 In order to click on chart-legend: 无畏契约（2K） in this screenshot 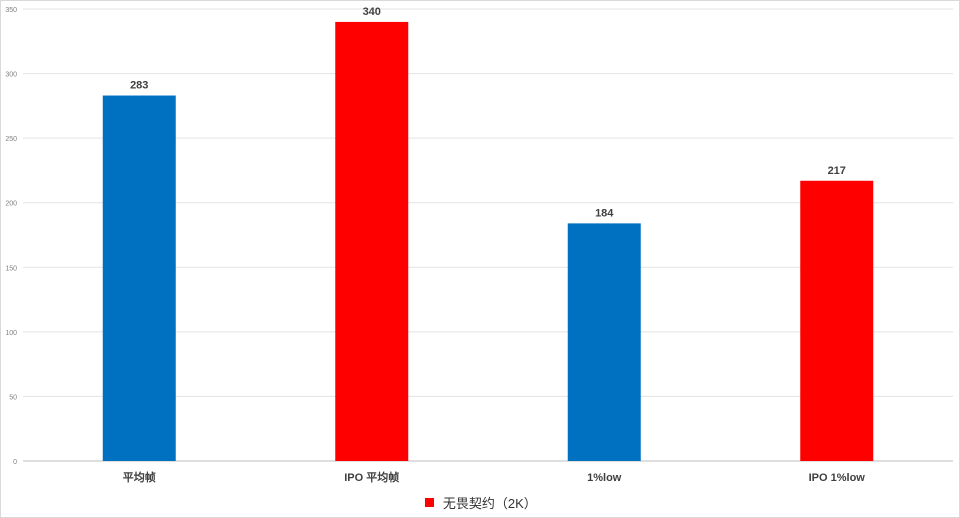, I will do `click(480, 502)`.